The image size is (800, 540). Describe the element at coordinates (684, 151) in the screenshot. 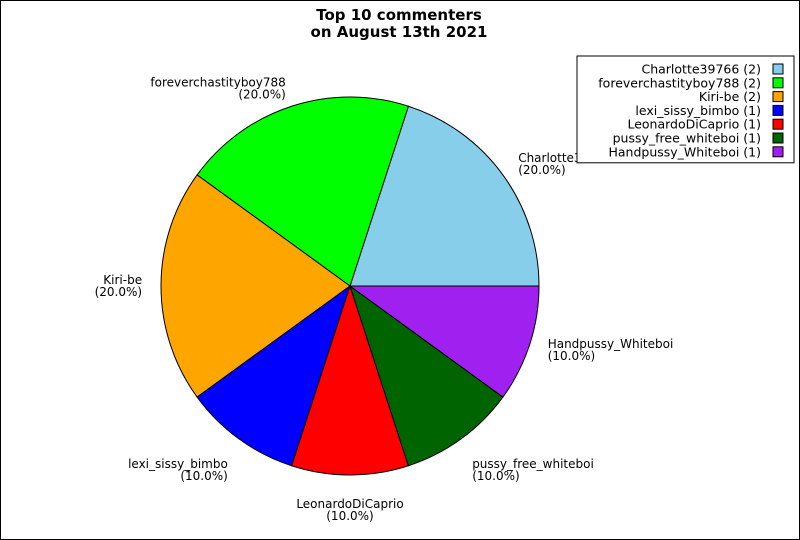

I see `legend-entry-label: Handpussy_Whiteboi (1)` at that location.